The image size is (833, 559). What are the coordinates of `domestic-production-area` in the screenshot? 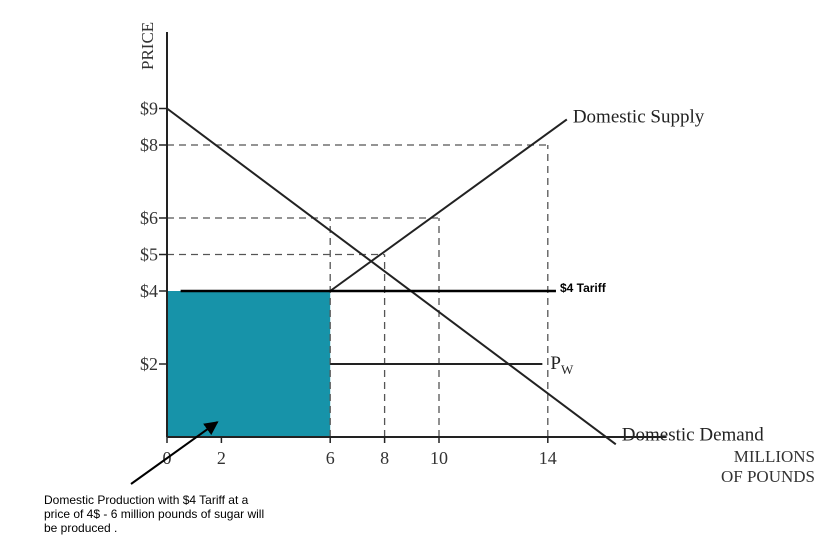 It's located at (249, 364).